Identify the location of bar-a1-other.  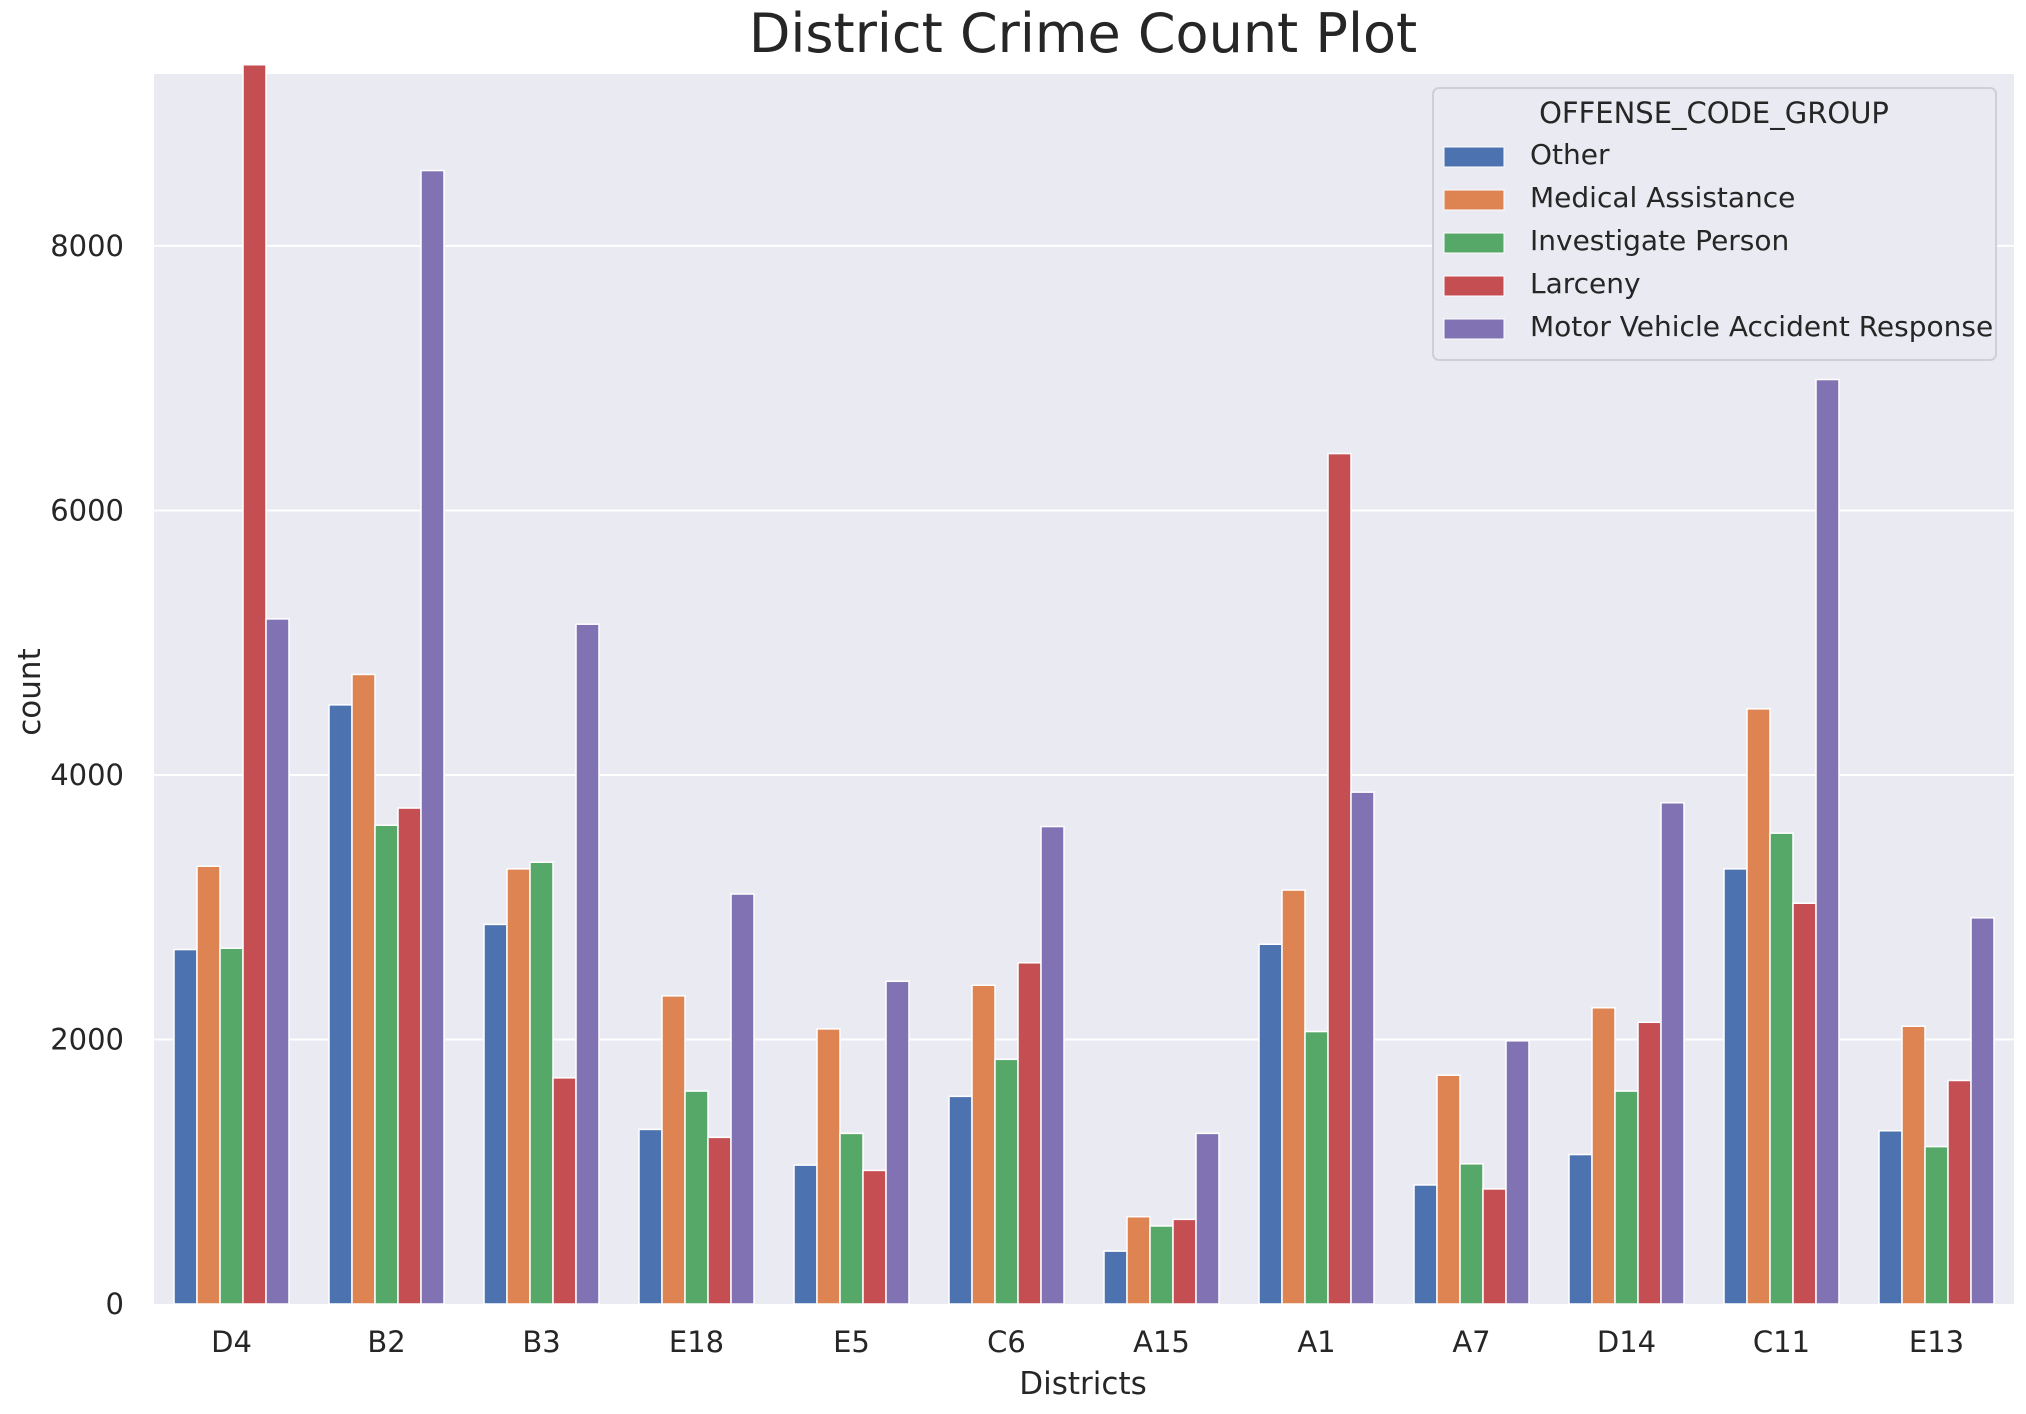
(1270, 1124).